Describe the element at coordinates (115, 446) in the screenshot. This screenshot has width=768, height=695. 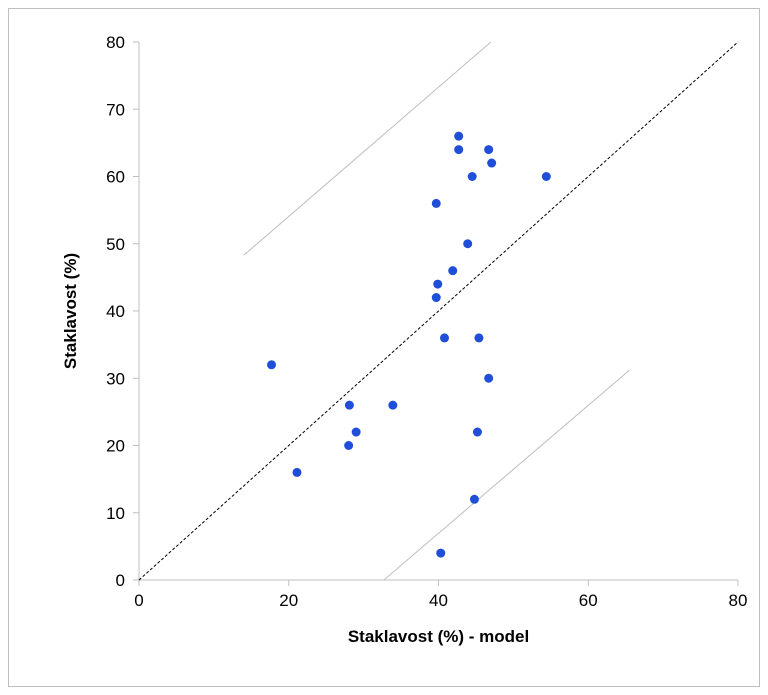
I see `y-tick-label: 20` at that location.